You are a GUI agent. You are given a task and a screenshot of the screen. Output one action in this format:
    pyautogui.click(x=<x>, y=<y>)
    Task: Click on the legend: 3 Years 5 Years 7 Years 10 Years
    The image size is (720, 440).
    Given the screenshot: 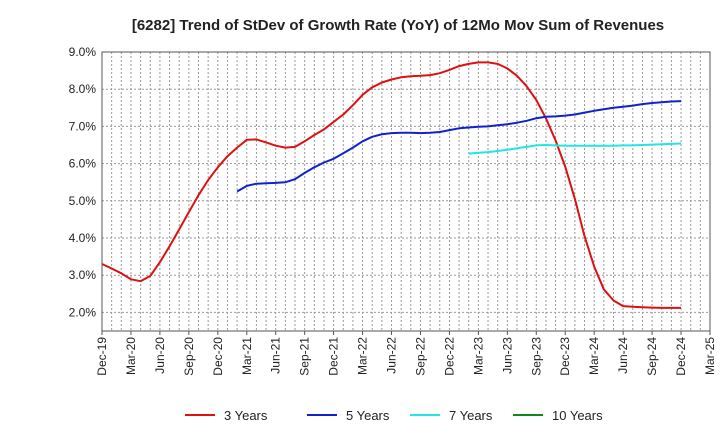 What is the action you would take?
    pyautogui.click(x=394, y=415)
    